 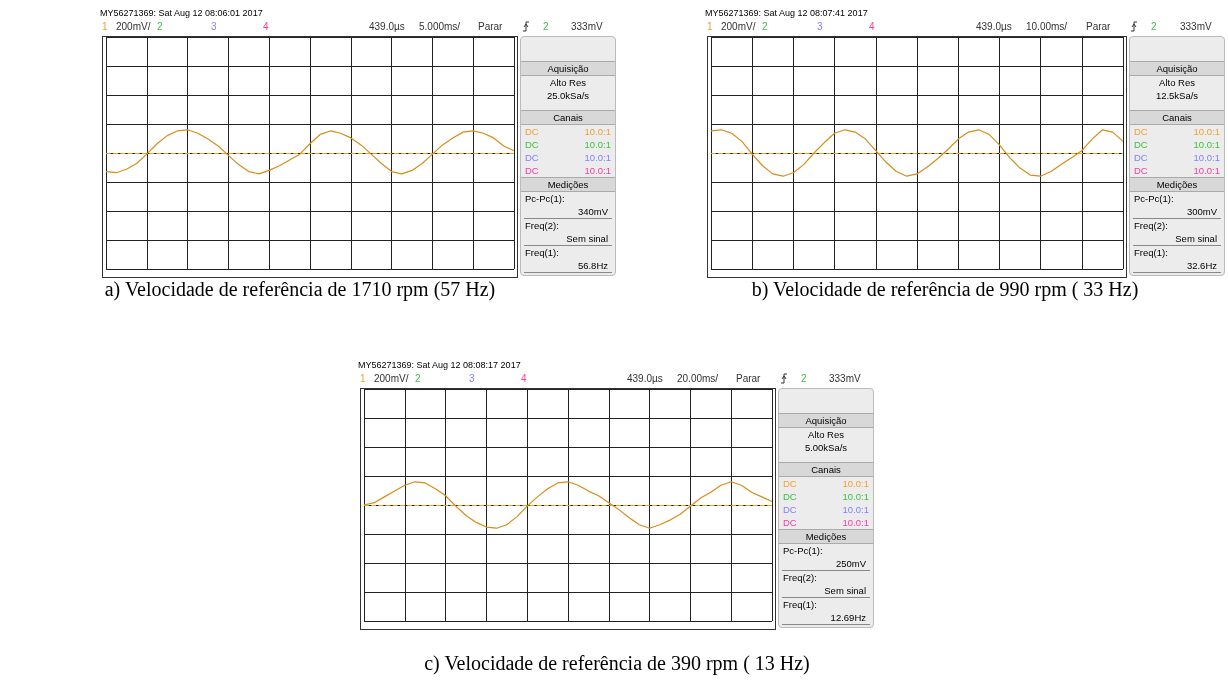 I want to click on text: MY56271369: Sat Aug 12 08:07:41 2017, so click(x=786, y=13).